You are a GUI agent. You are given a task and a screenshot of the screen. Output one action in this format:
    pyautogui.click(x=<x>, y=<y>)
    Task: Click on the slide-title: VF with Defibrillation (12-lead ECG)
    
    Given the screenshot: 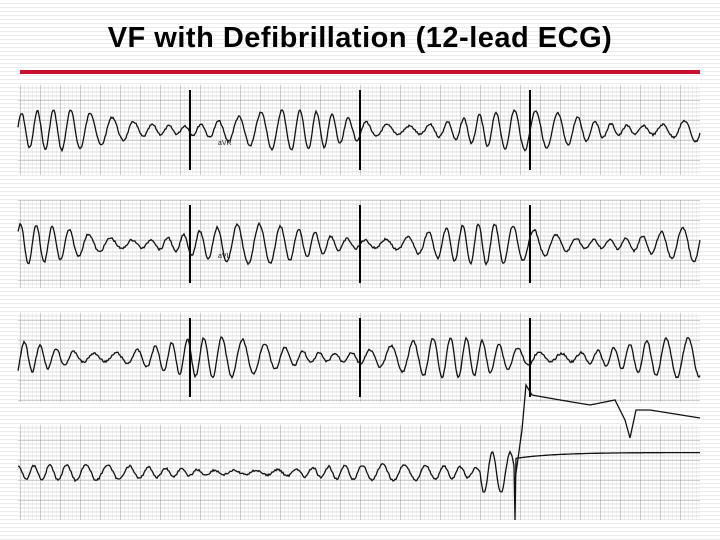 What is the action you would take?
    pyautogui.click(x=360, y=38)
    